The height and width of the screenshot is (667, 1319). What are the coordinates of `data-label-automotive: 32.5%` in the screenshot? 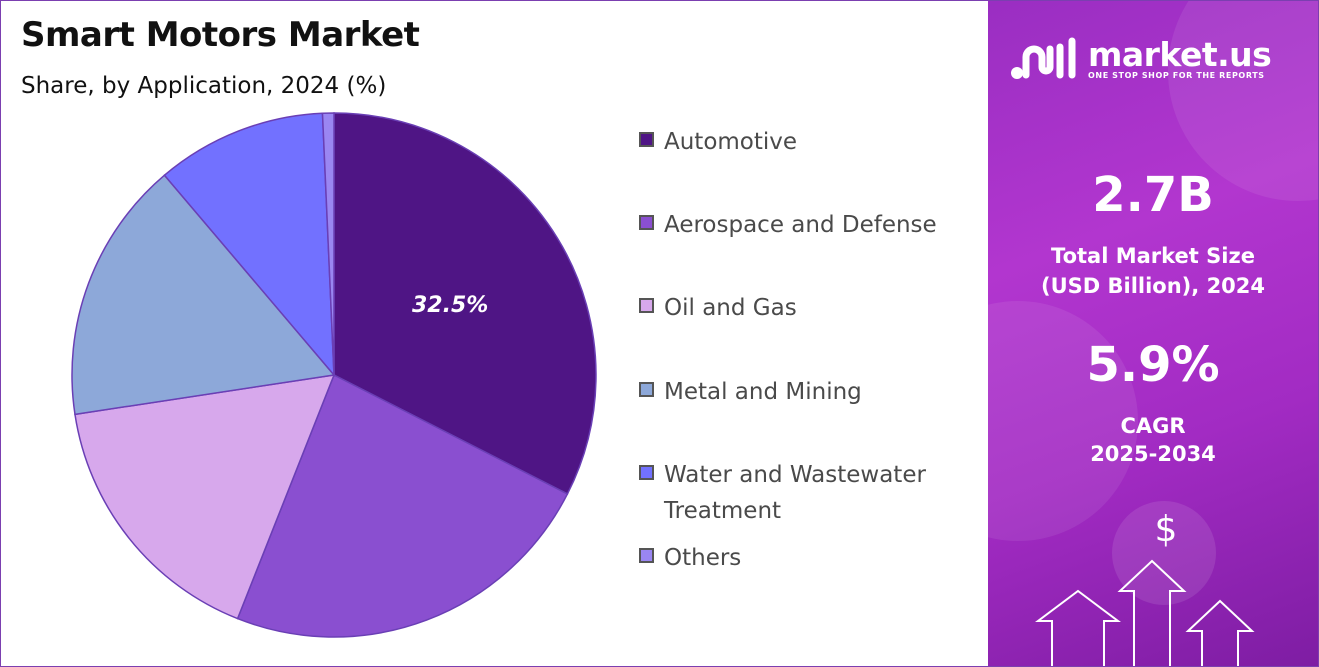 It's located at (450, 305).